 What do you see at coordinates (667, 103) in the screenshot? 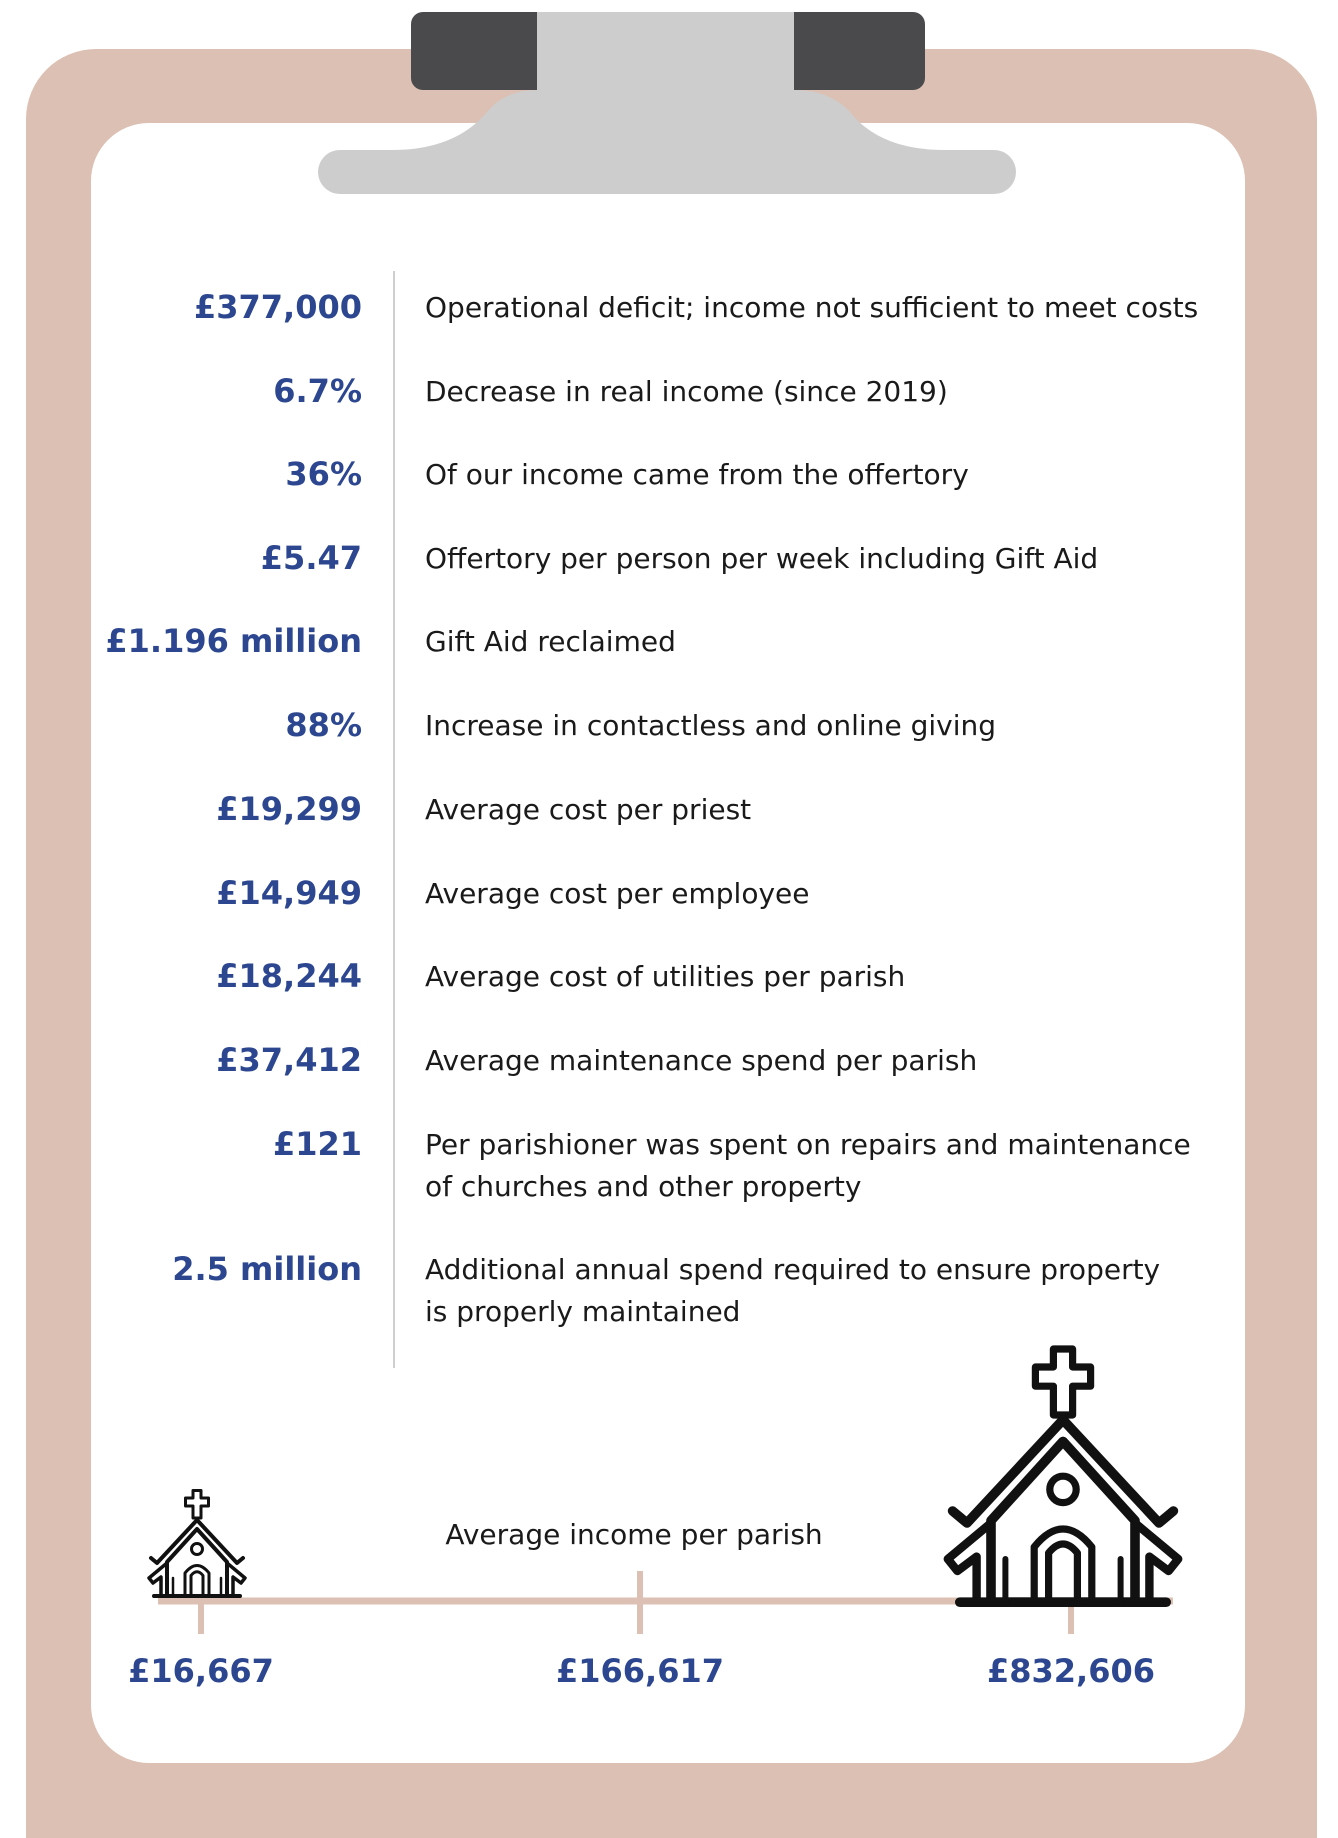
I see `clip` at bounding box center [667, 103].